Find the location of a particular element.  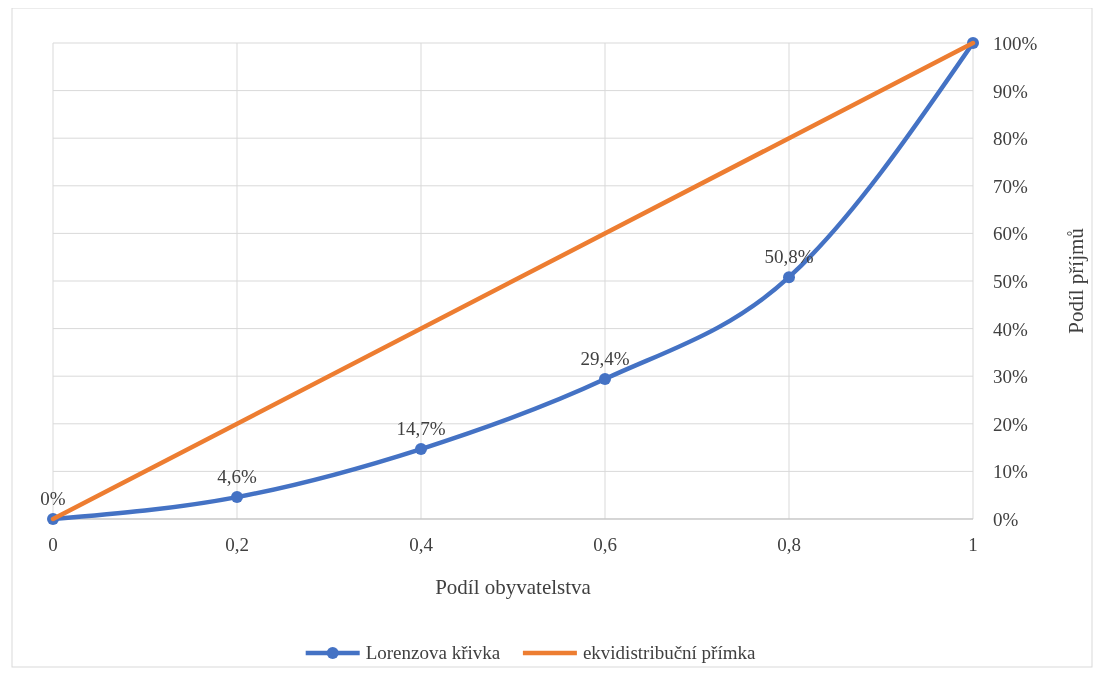

y-tick-label: 30% is located at coordinates (1010, 377).